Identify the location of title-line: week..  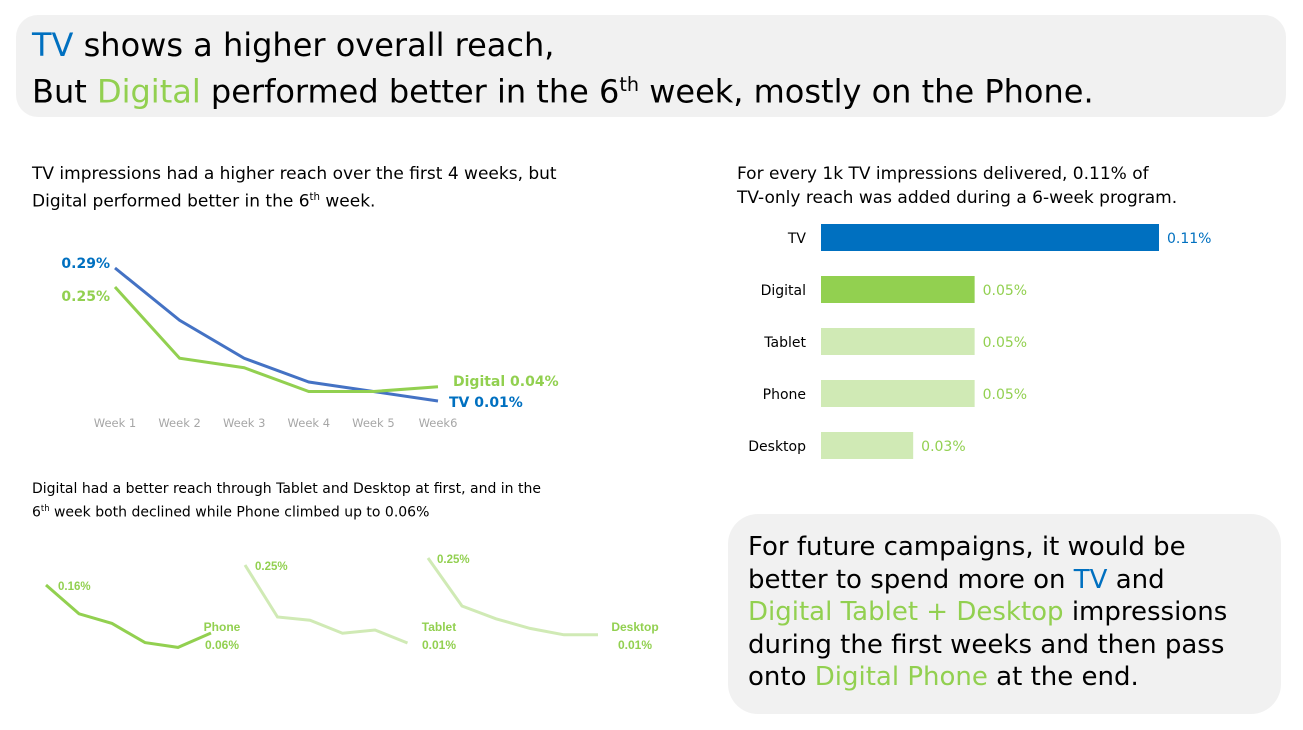
(347, 201).